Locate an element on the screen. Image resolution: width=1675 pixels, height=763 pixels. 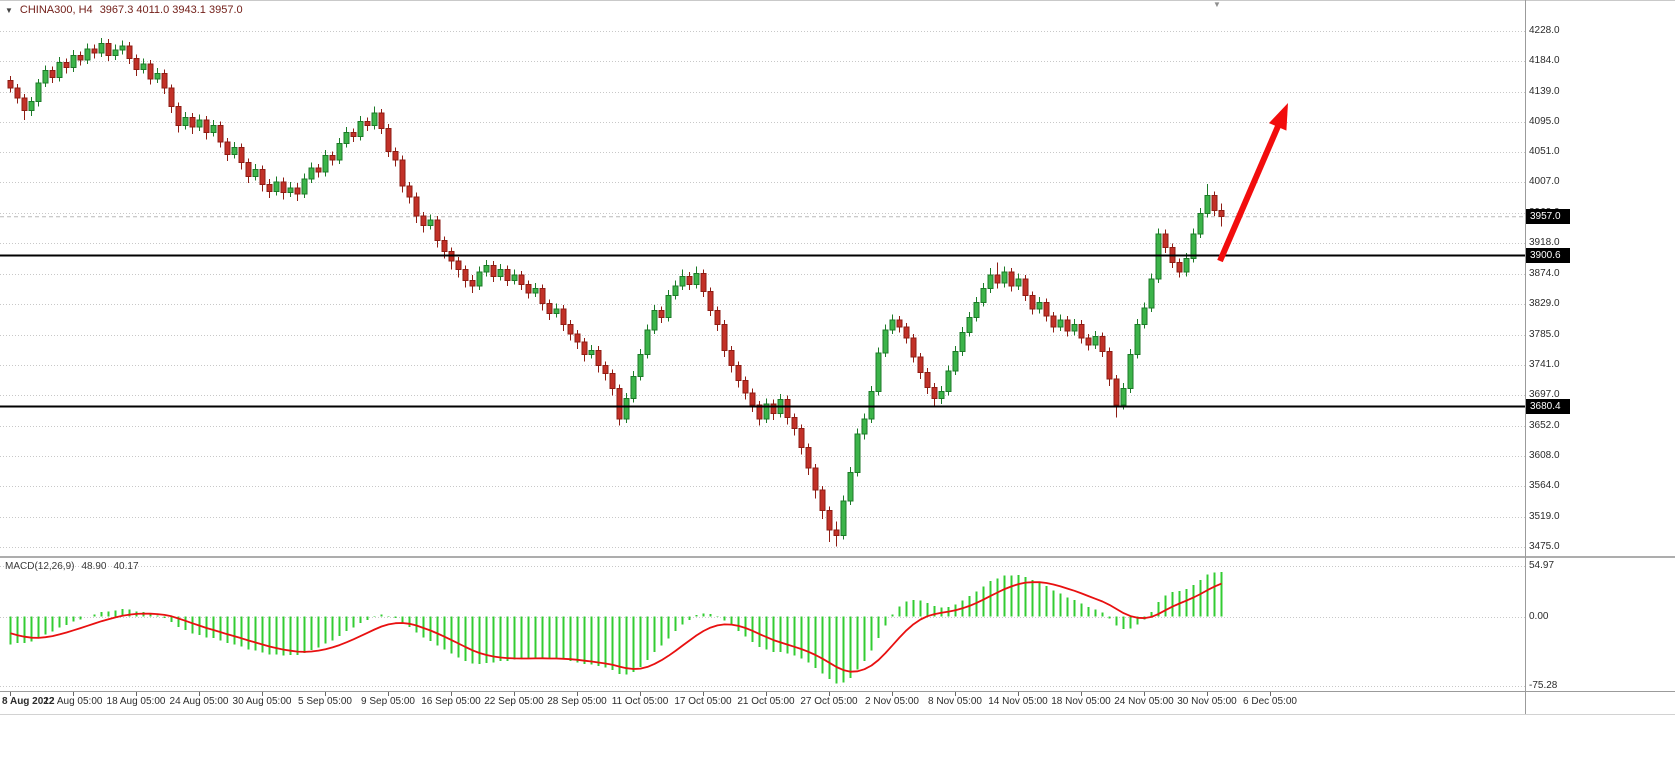
date-axis-label: 22 Sep 05:00 is located at coordinates (514, 701).